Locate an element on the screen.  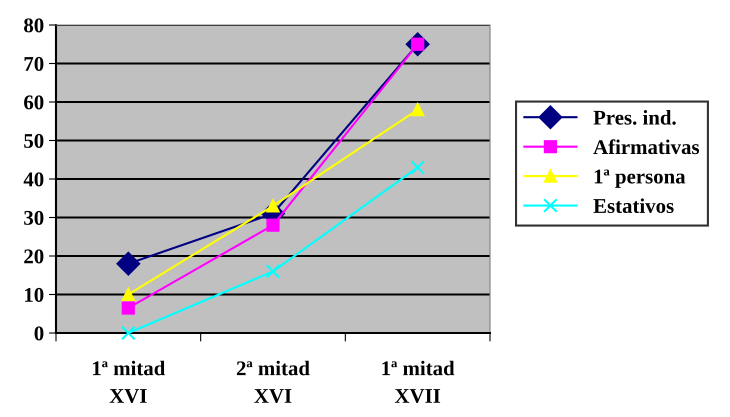
x-tick-label: 2ª mitad XVI is located at coordinates (273, 382).